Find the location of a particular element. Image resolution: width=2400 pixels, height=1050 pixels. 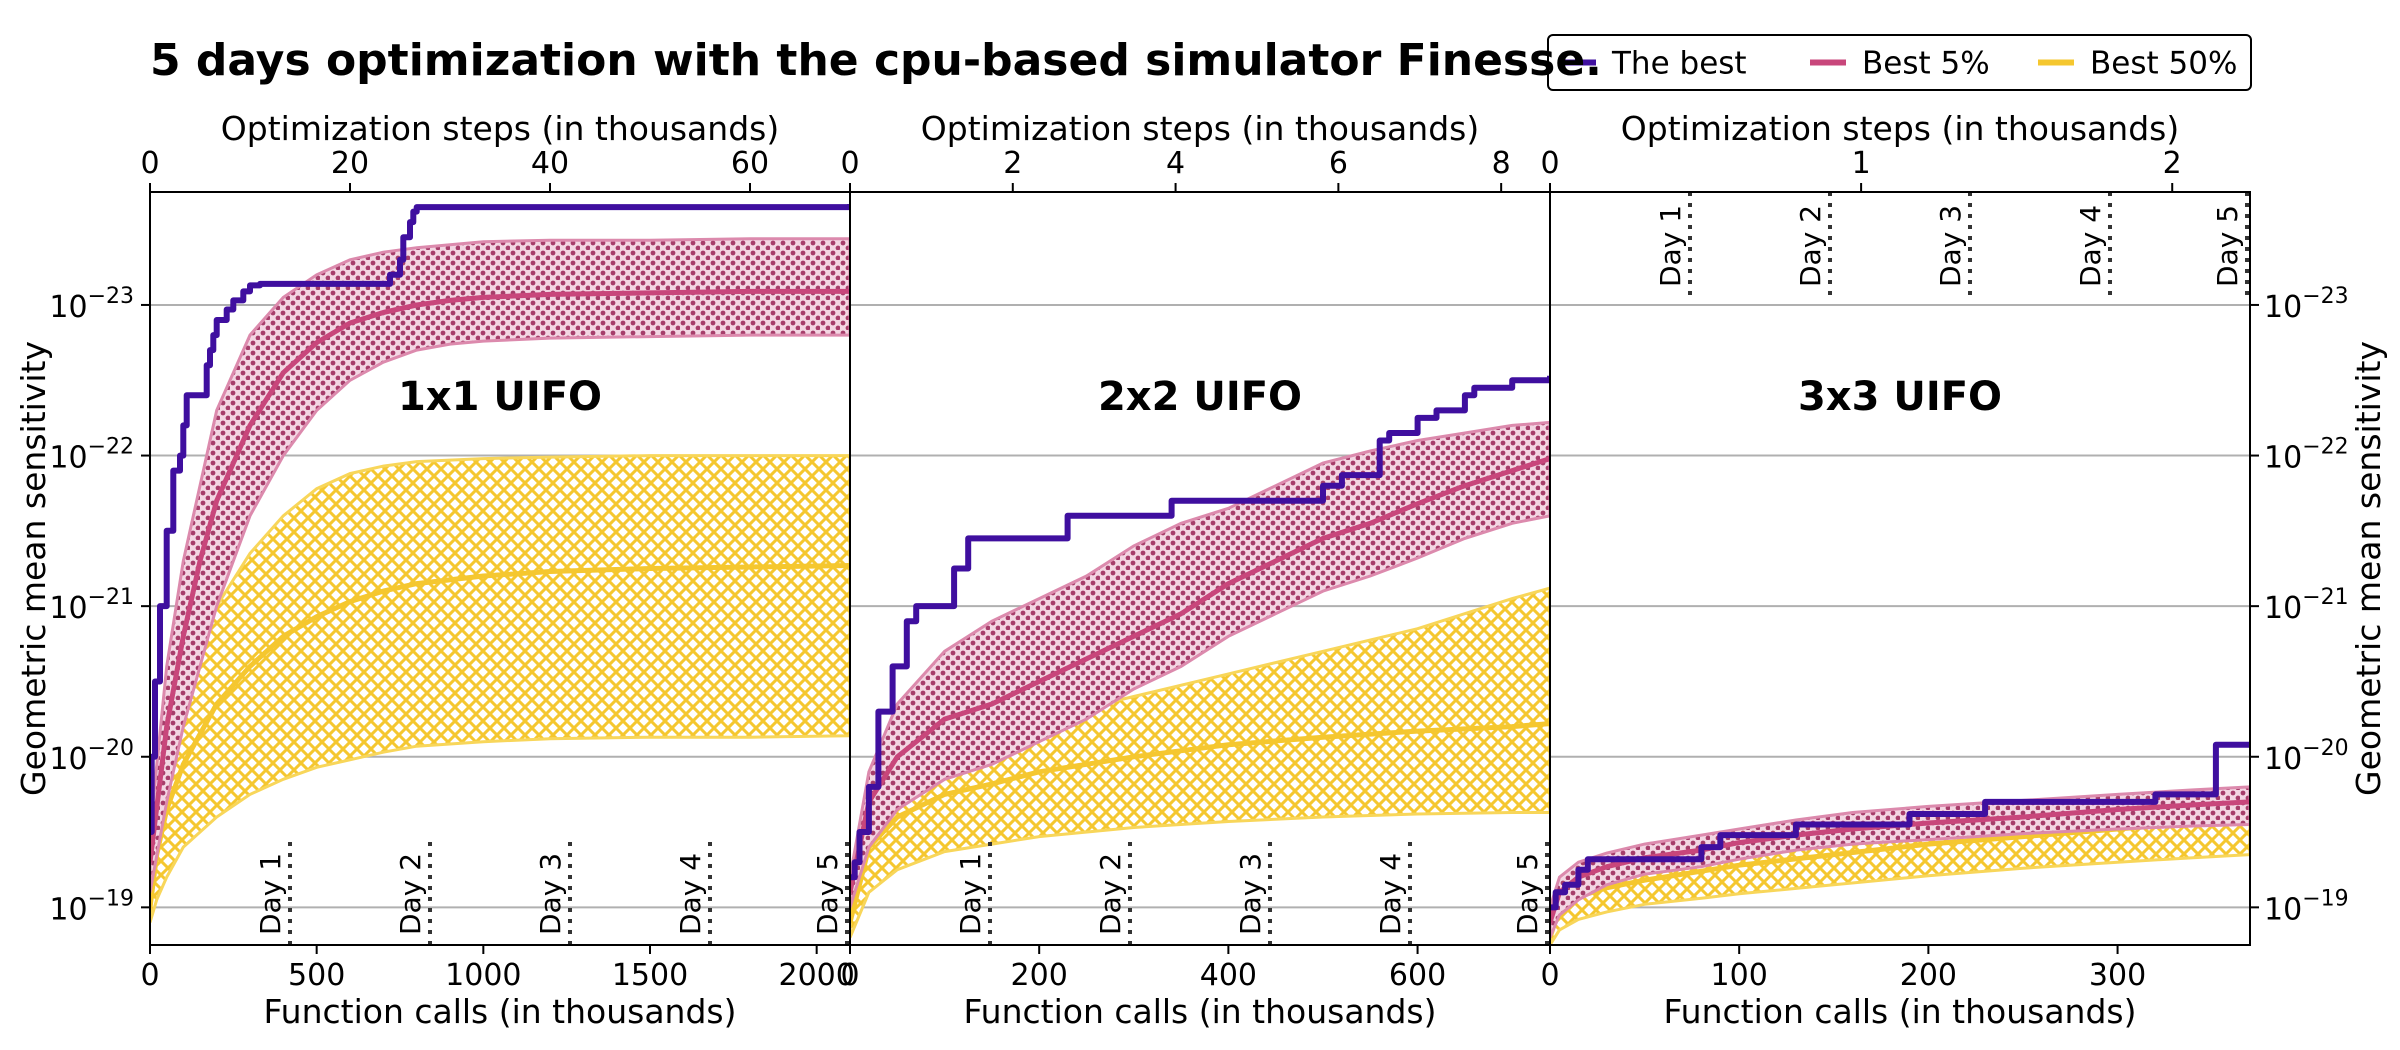

panel-title-1: 1x1 UIFO is located at coordinates (500, 397).